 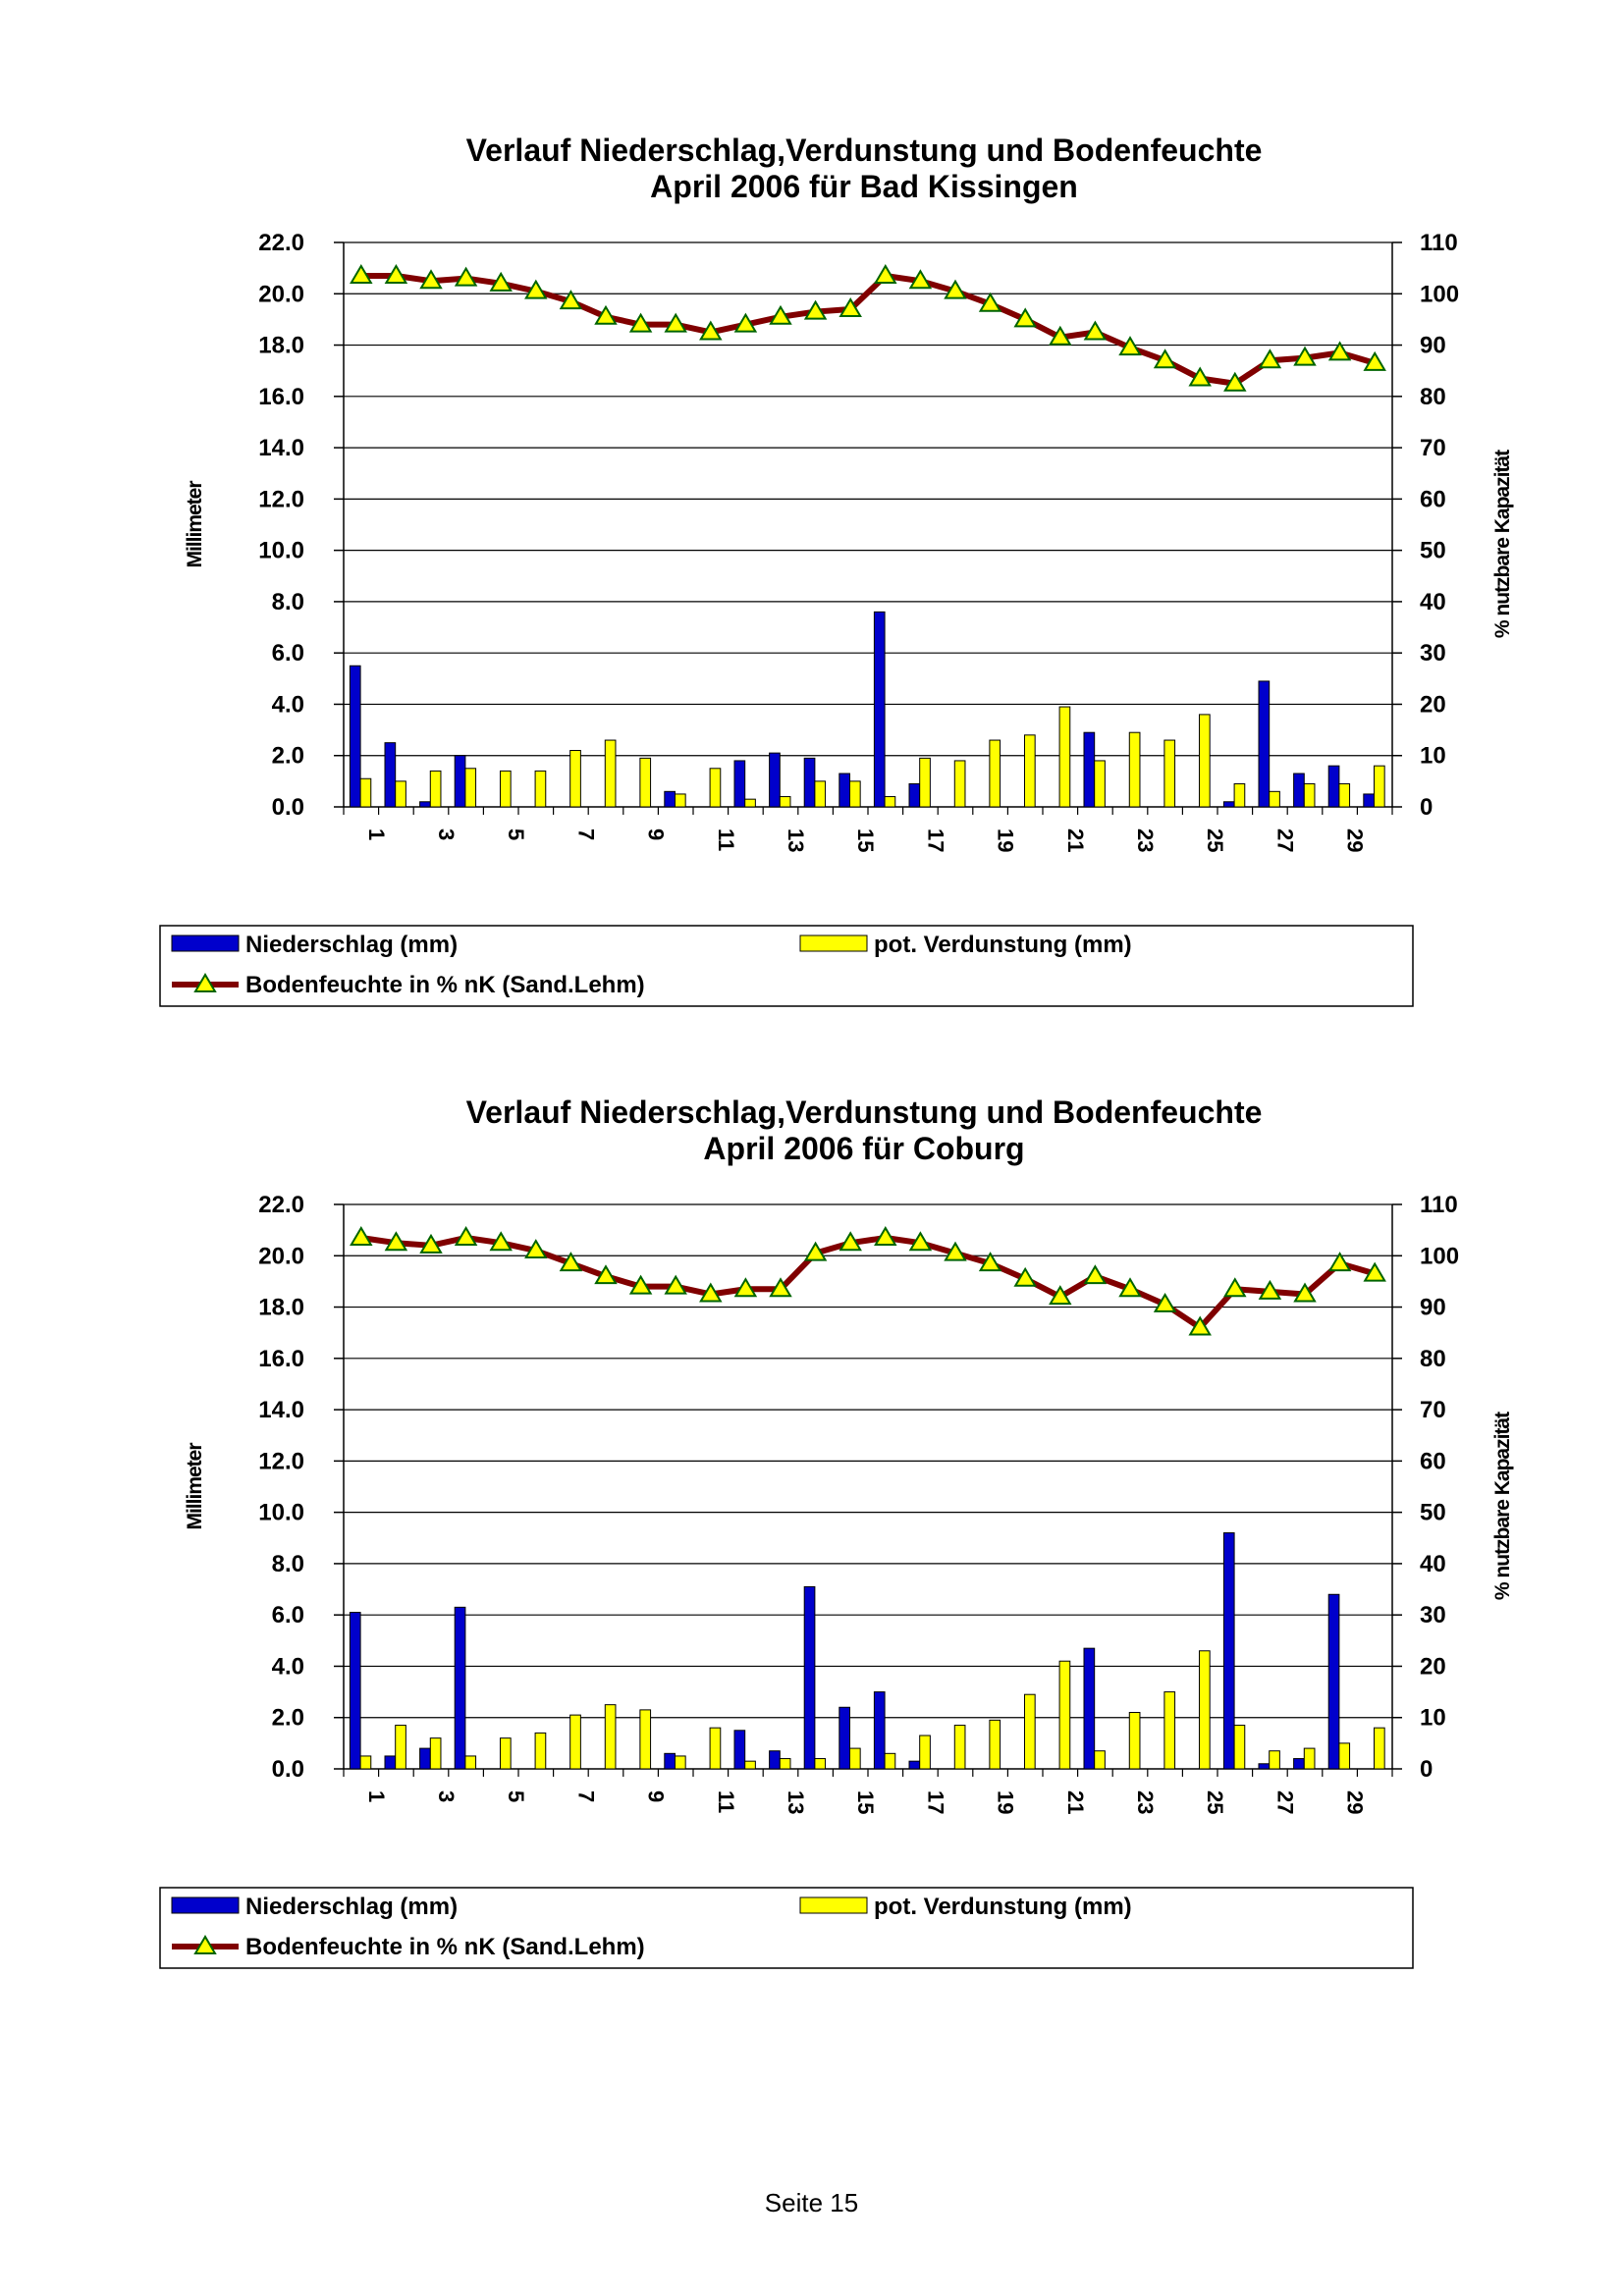 What do you see at coordinates (796, 840) in the screenshot?
I see `x-tick-label: 13` at bounding box center [796, 840].